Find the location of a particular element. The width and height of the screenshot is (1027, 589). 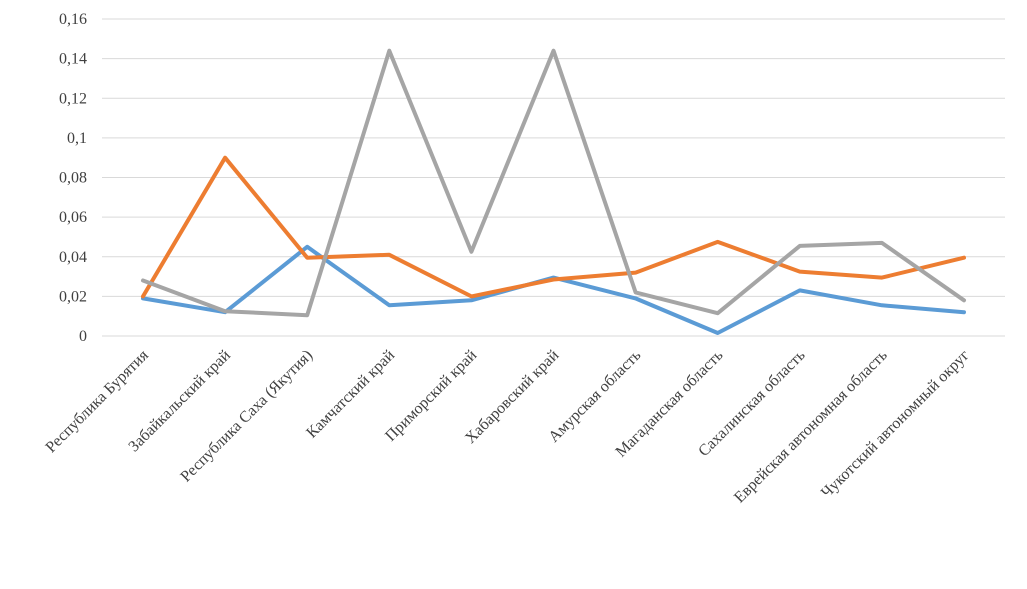

y-tick-label: 0,16 is located at coordinates (73, 19).